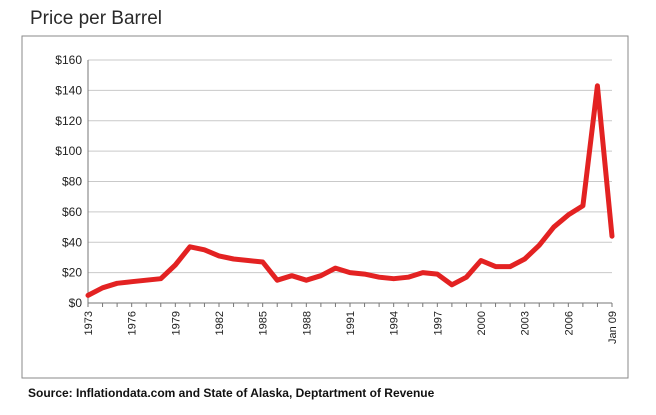 The width and height of the screenshot is (656, 415). Describe the element at coordinates (68, 90) in the screenshot. I see `y-tick-label: $140` at that location.